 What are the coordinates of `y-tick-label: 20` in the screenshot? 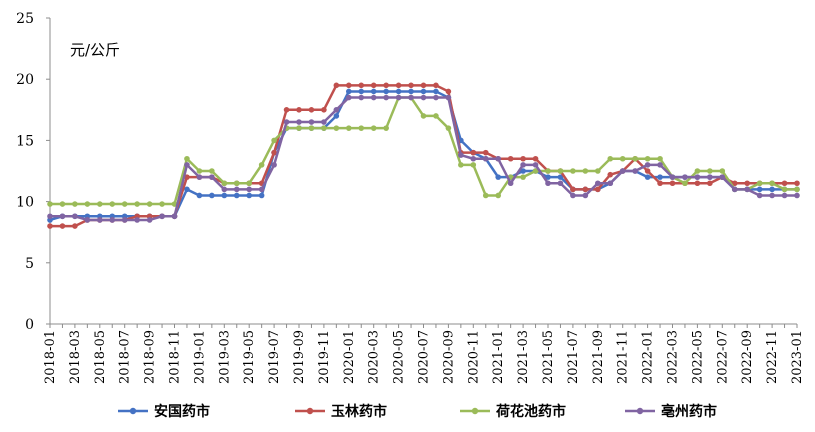 It's located at (25, 80).